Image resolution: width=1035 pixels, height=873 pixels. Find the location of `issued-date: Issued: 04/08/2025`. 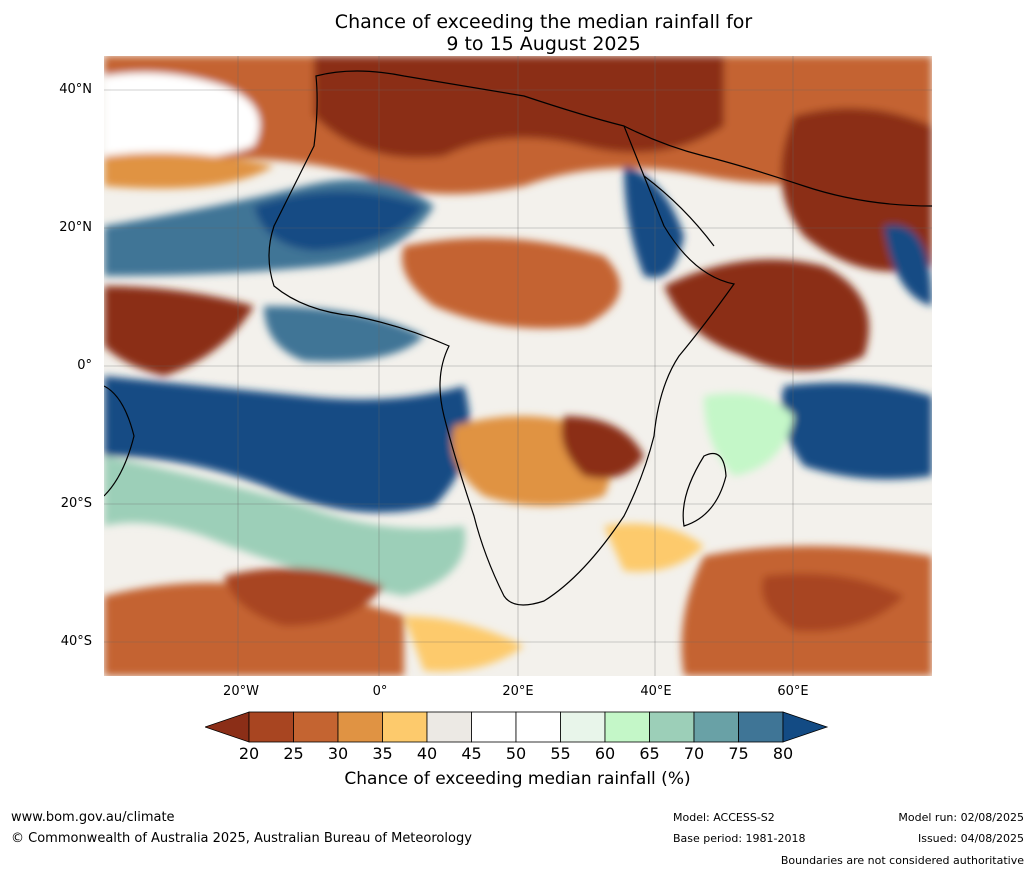

issued-date: Issued: 04/08/2025 is located at coordinates (970, 838).